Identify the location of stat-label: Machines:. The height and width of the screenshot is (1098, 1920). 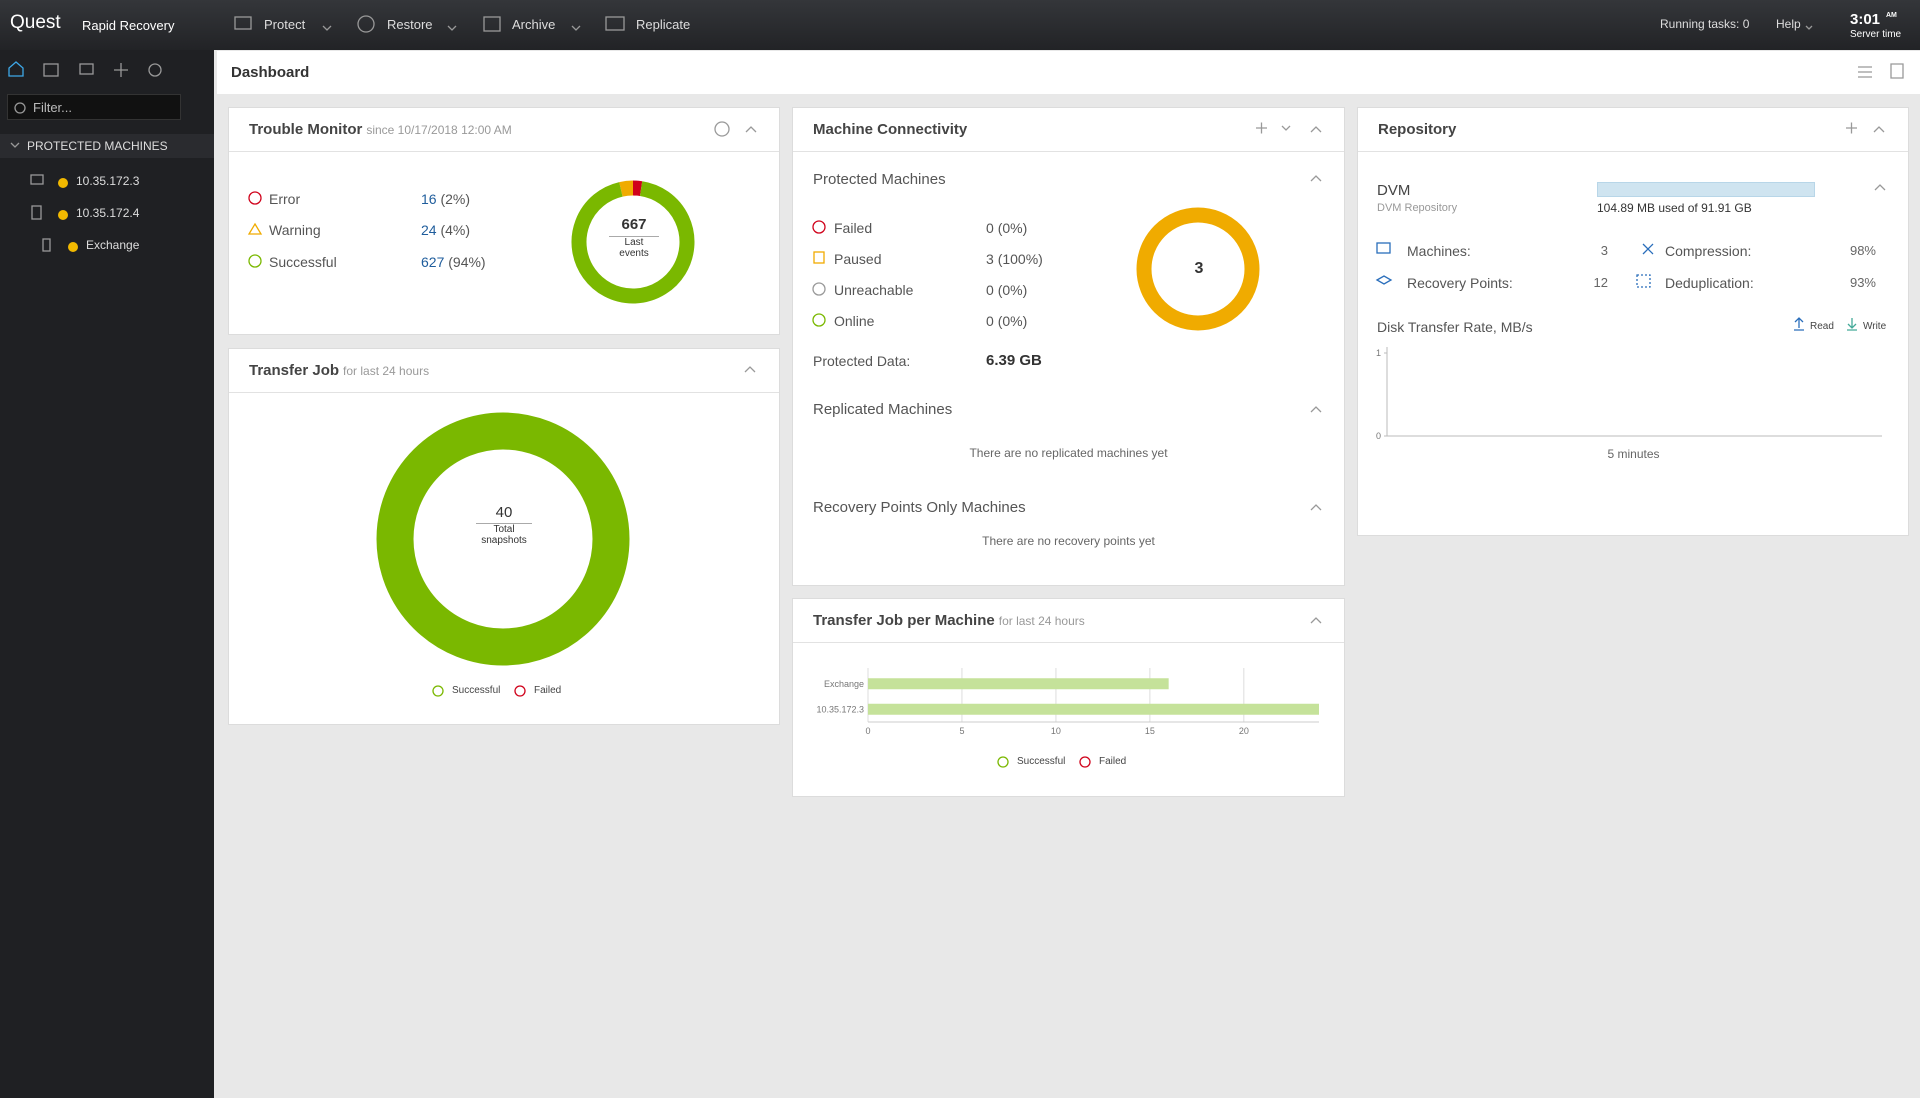
(1439, 251).